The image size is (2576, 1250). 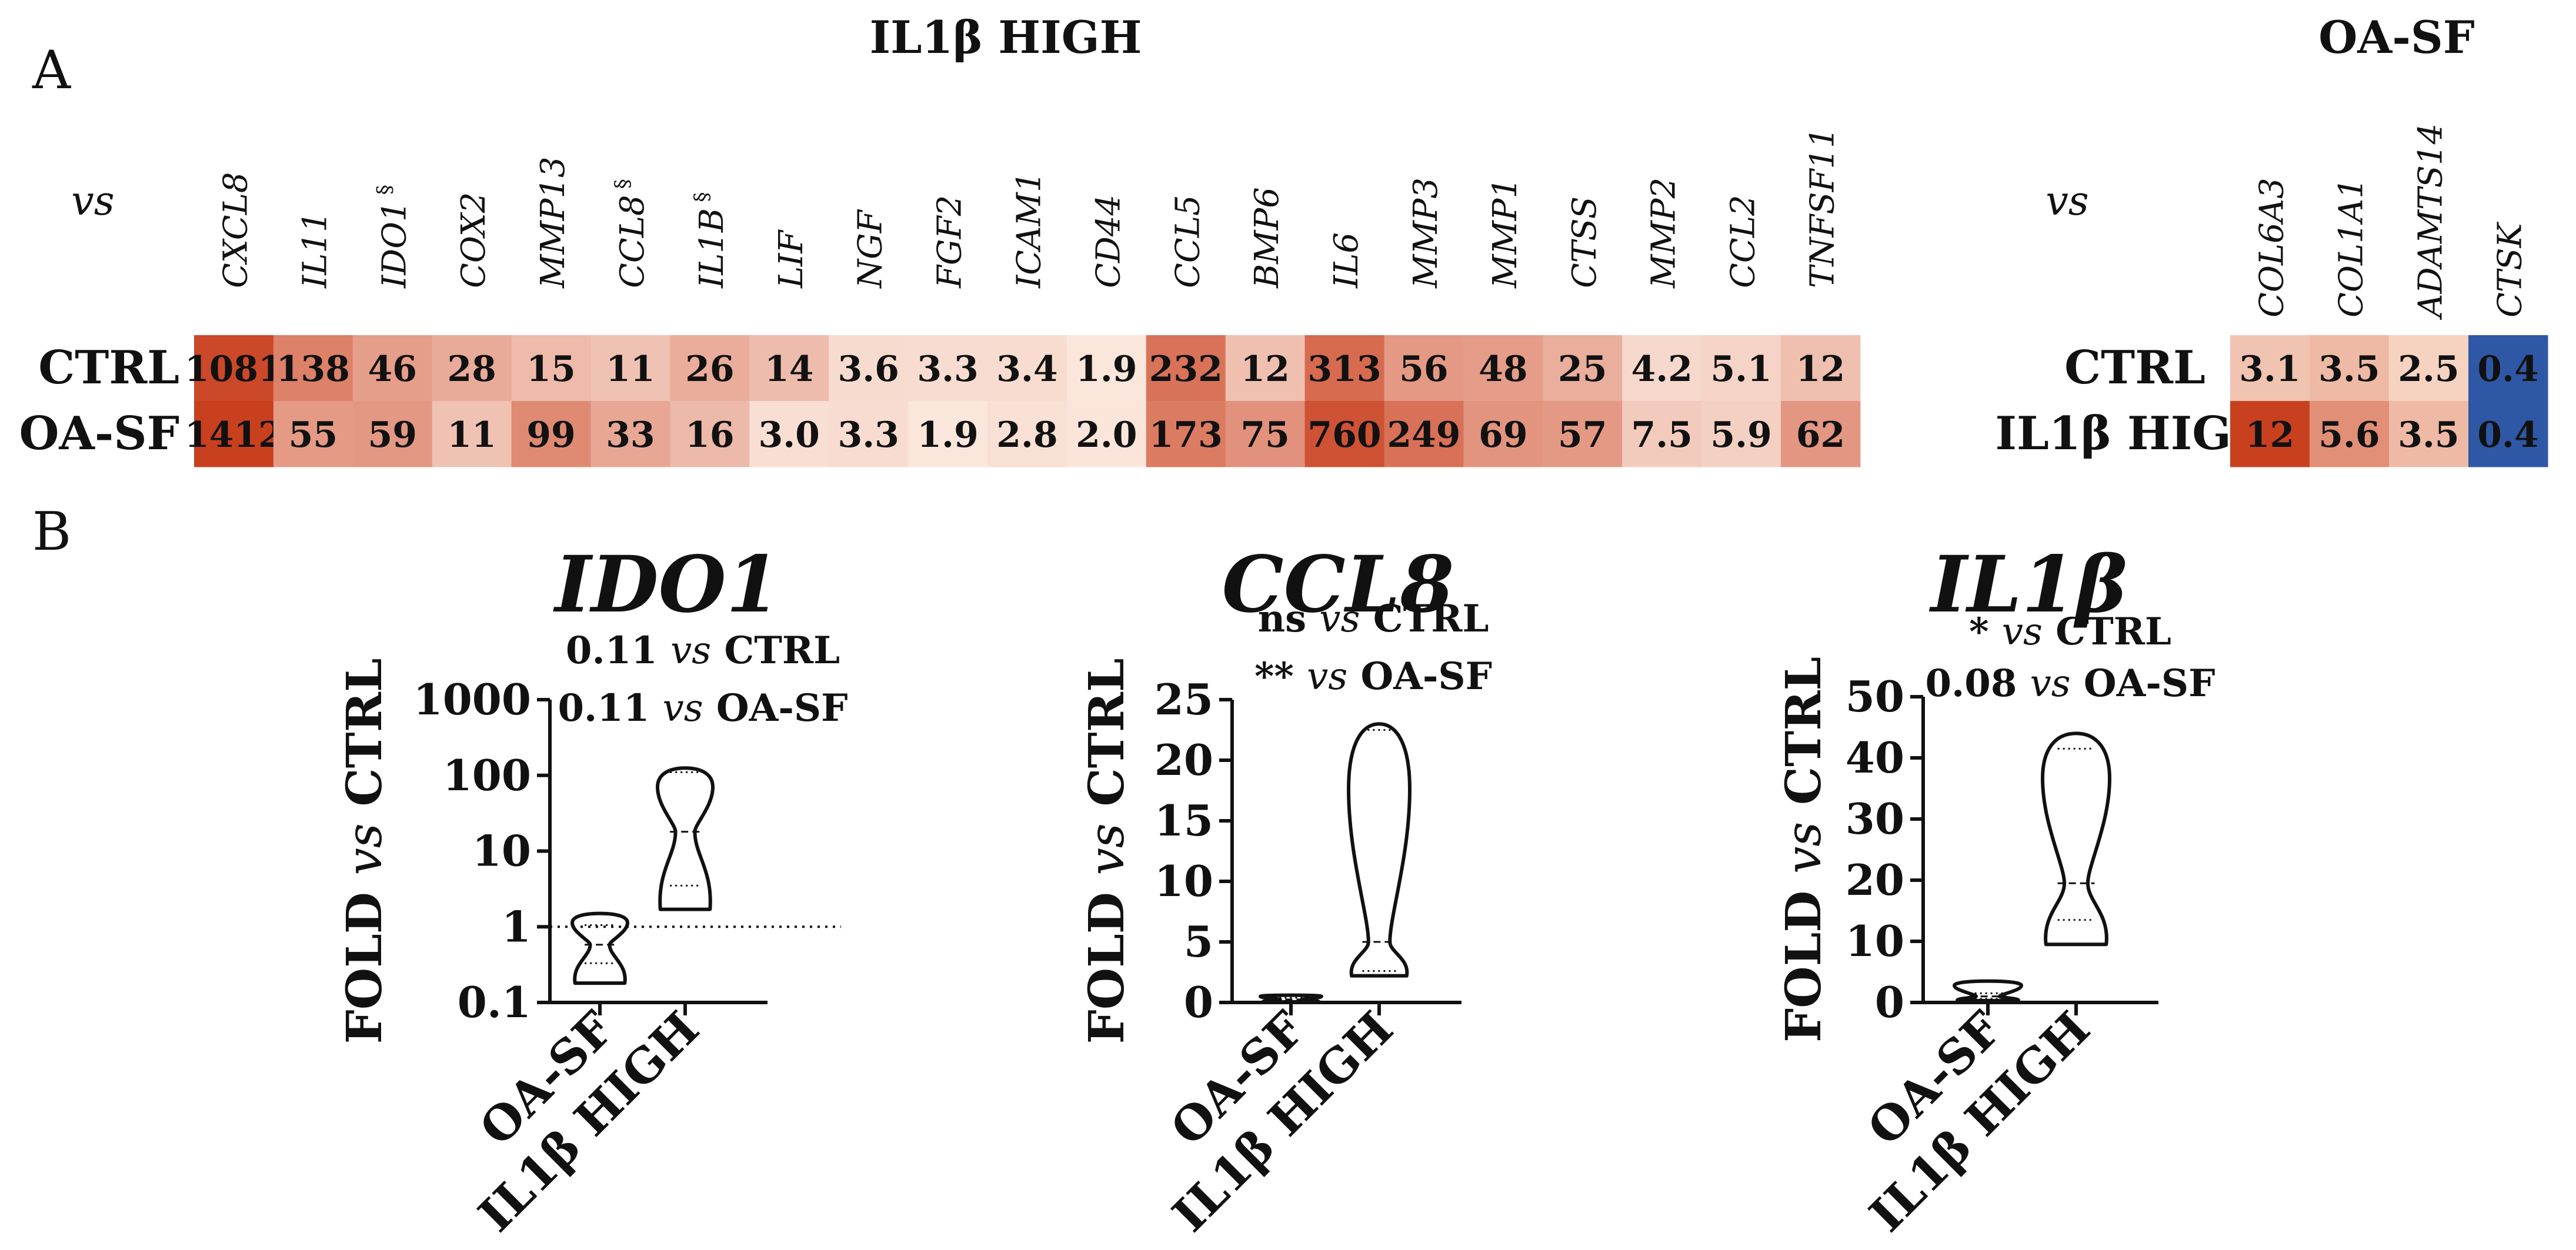 I want to click on column-header: COL1A1, so click(x=2352, y=248).